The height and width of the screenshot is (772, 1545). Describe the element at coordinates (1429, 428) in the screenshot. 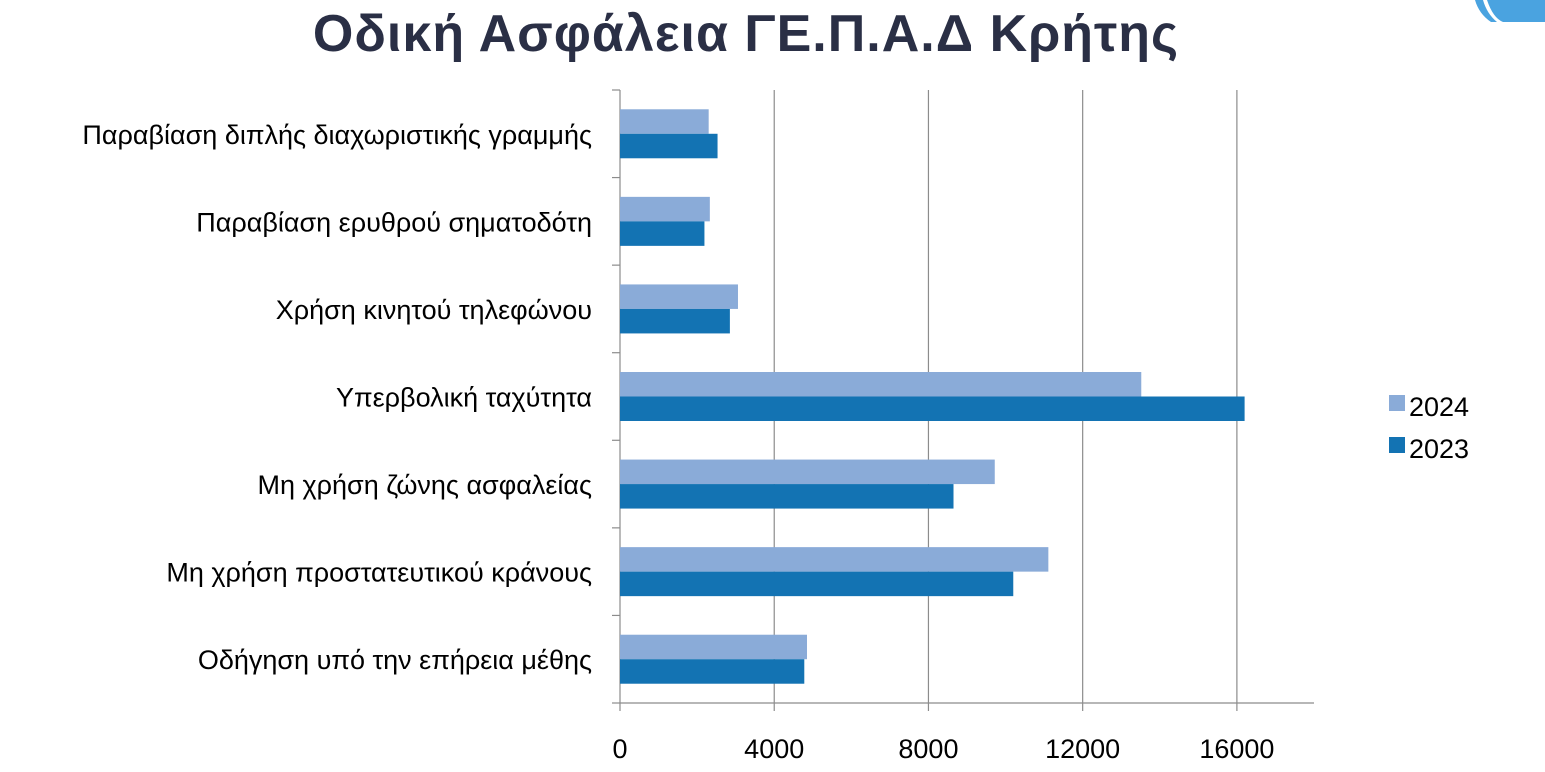

I see `legend: 2024 2023` at that location.